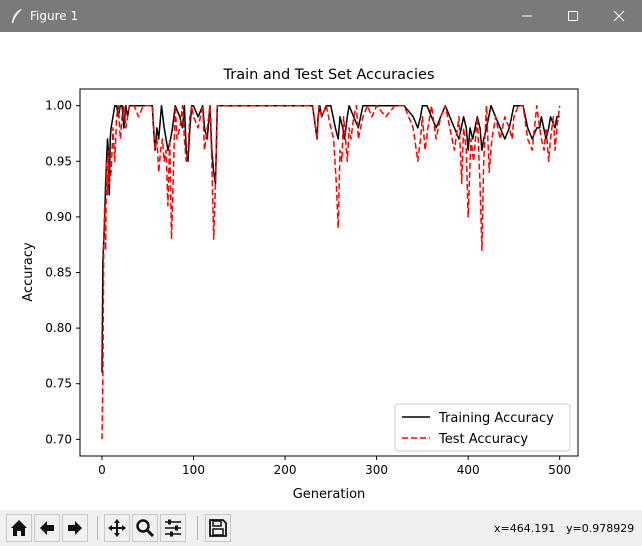 The width and height of the screenshot is (642, 546). I want to click on zoom-button, so click(145, 528).